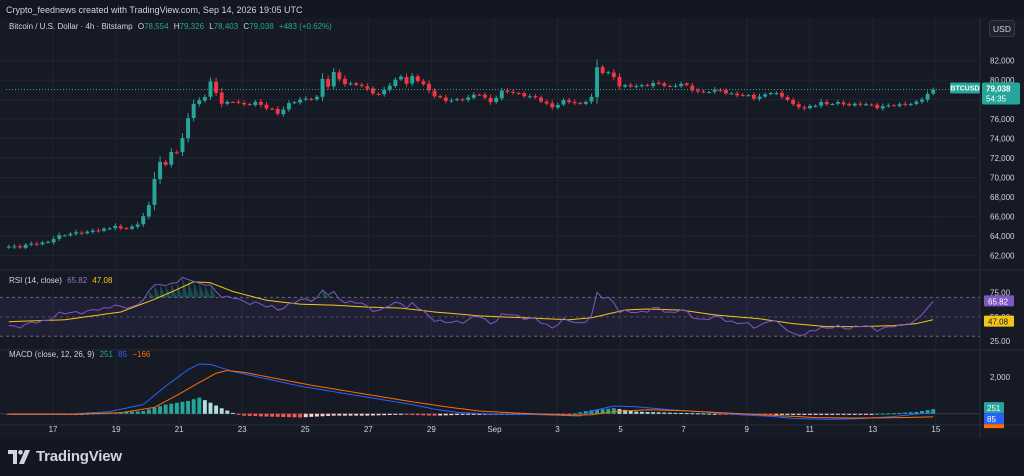 The image size is (1024, 476). I want to click on x-tick-label: 9, so click(746, 429).